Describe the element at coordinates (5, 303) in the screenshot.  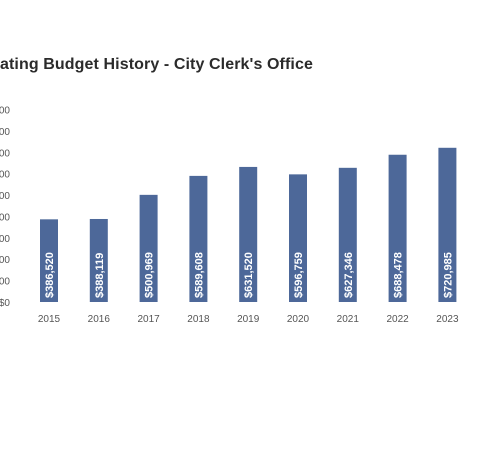
I see `y-tick-label: $0` at that location.